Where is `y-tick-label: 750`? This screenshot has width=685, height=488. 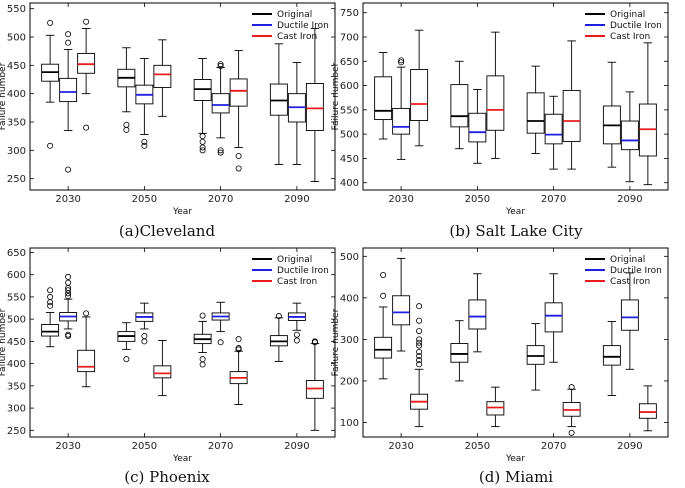
y-tick-label: 750 is located at coordinates (349, 13).